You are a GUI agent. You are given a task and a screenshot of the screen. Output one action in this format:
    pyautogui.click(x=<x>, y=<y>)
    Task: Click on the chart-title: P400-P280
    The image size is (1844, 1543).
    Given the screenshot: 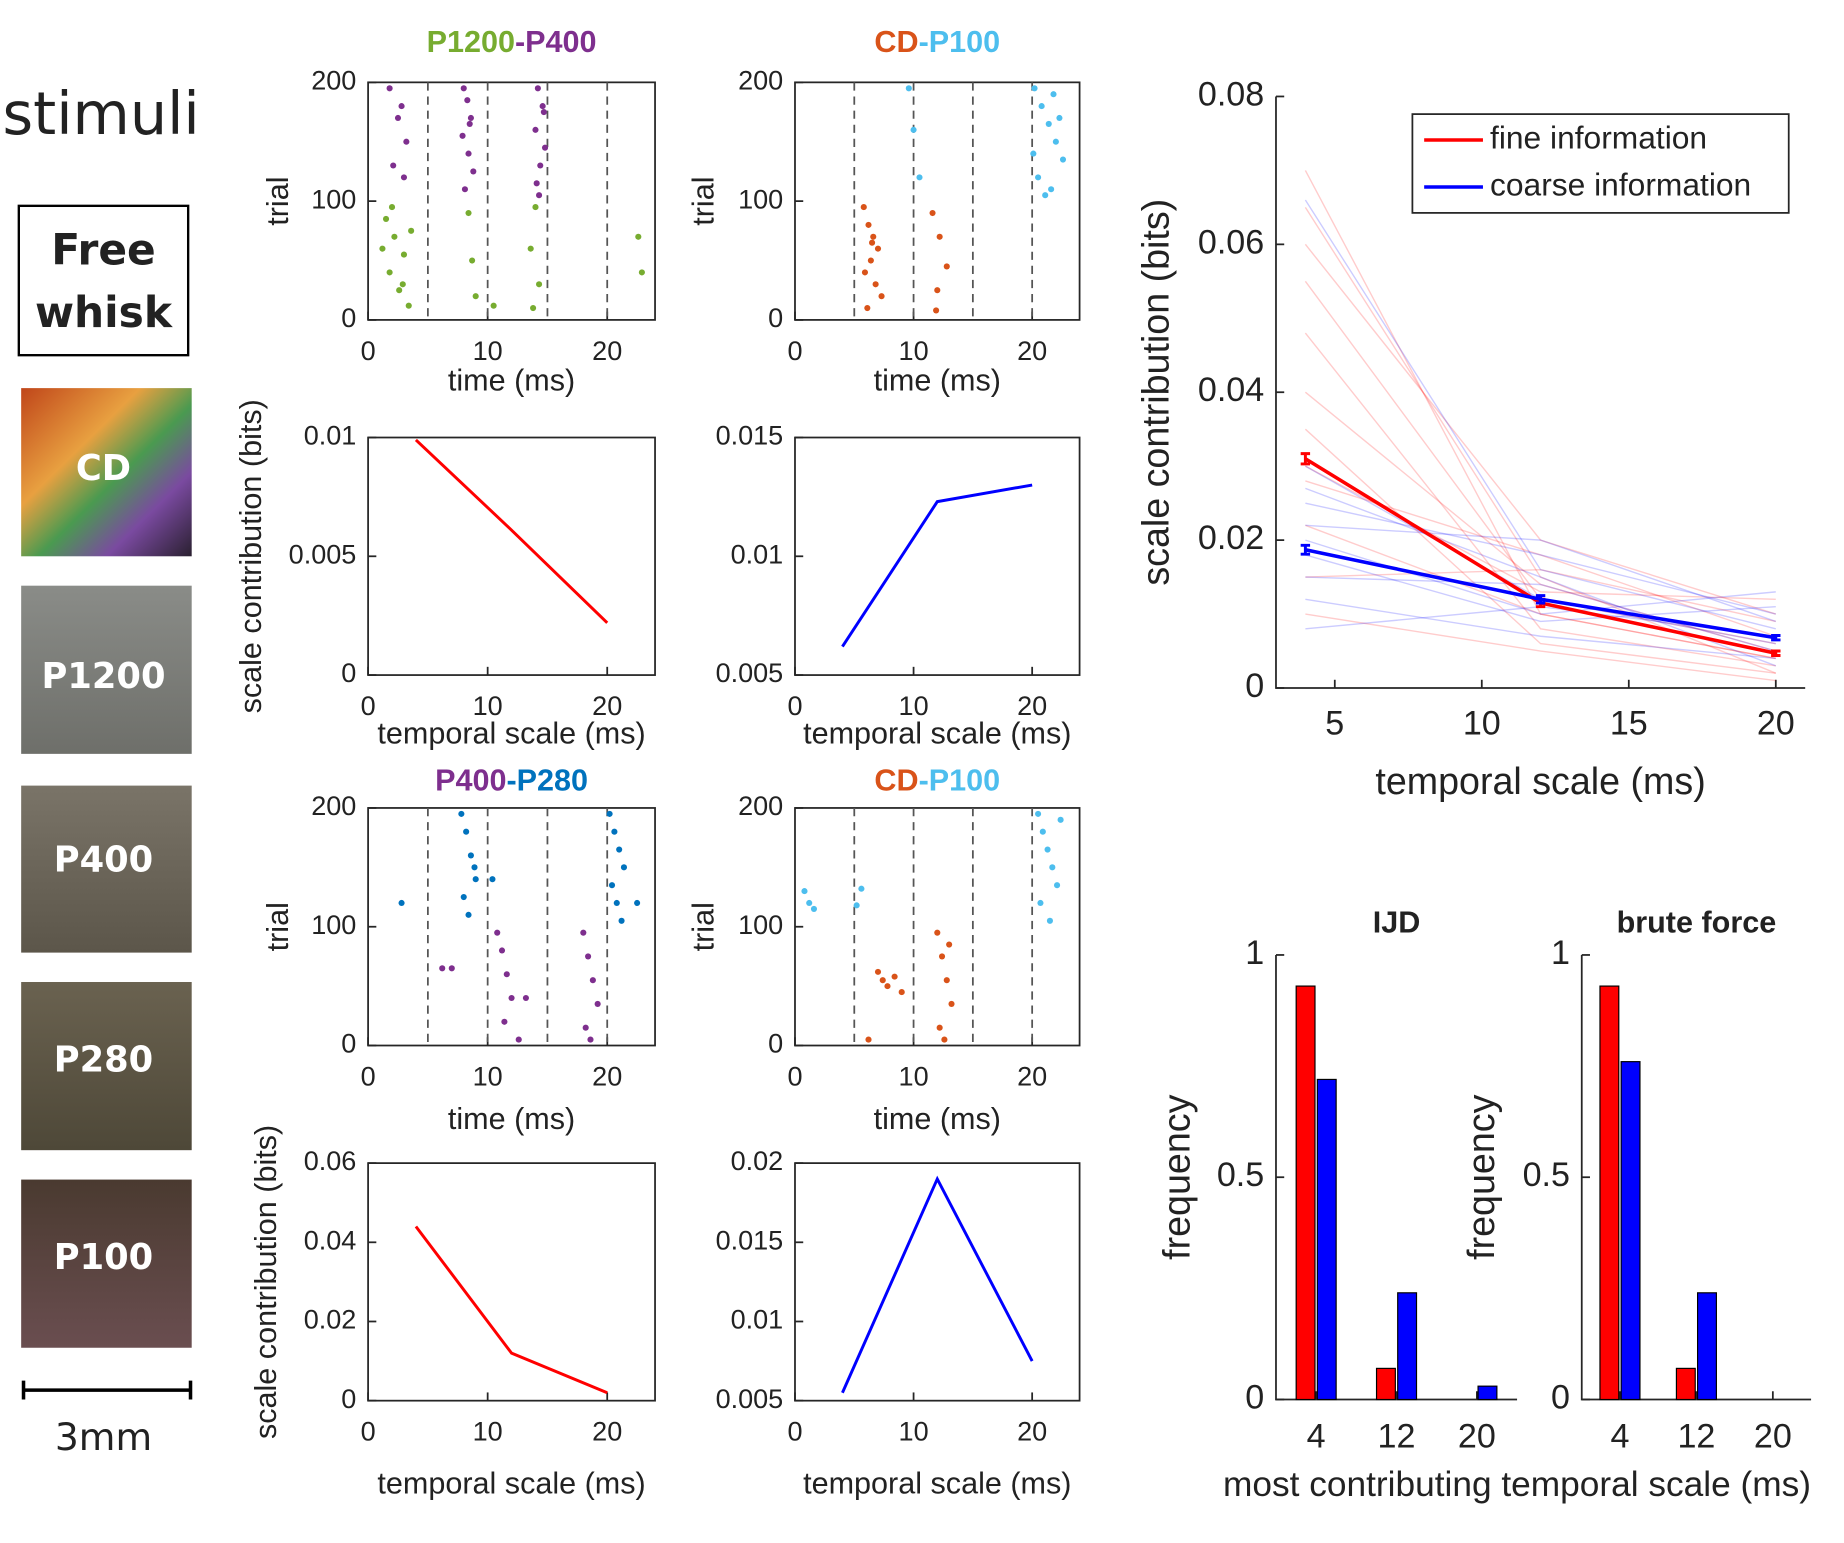 What is the action you would take?
    pyautogui.click(x=511, y=780)
    